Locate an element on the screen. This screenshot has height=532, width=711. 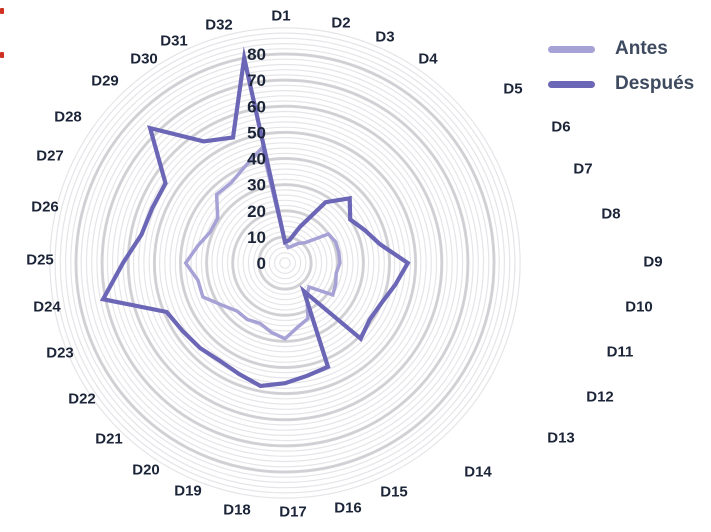
radial-tick-label-10: 10 is located at coordinates (256, 237).